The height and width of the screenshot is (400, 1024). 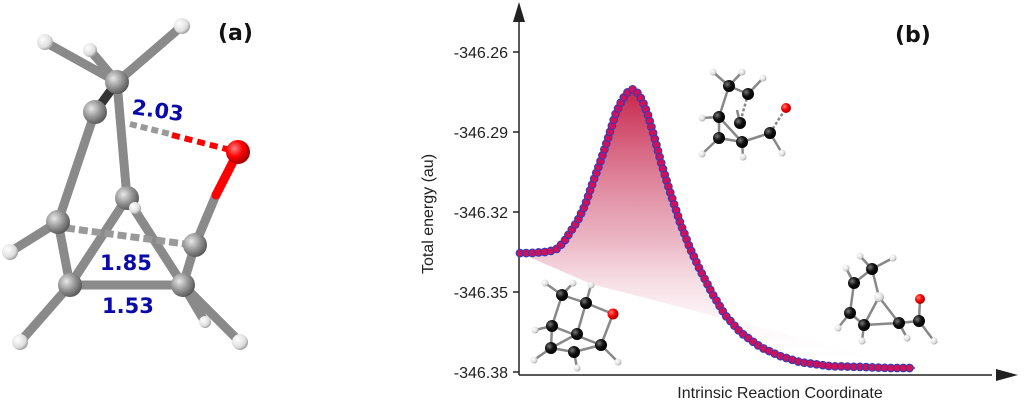 What do you see at coordinates (481, 213) in the screenshot?
I see `y-tick-label: -346.32` at bounding box center [481, 213].